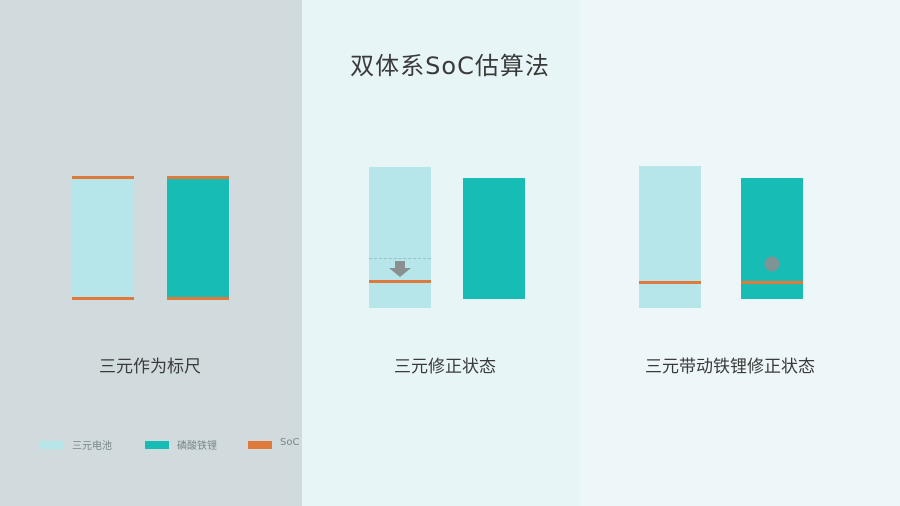 The image size is (900, 506). Describe the element at coordinates (400, 269) in the screenshot. I see `down-arrow-icon` at that location.